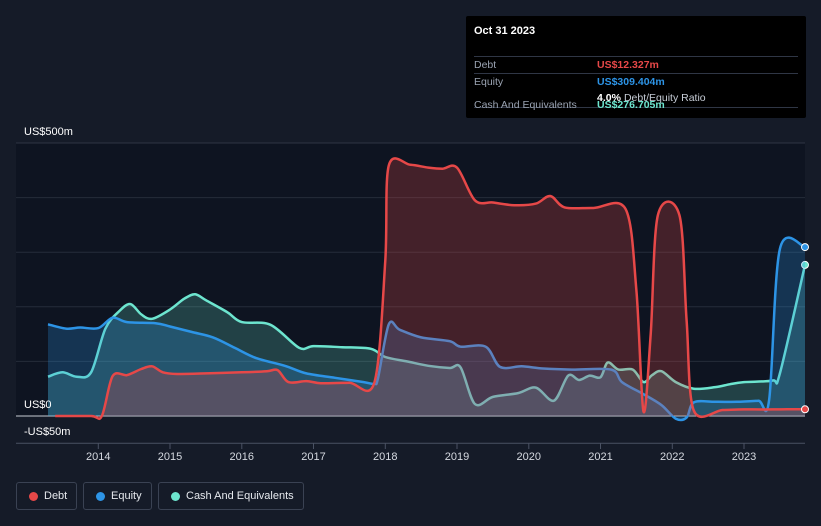  I want to click on tooltip-date: Oct 31 2023, so click(505, 31).